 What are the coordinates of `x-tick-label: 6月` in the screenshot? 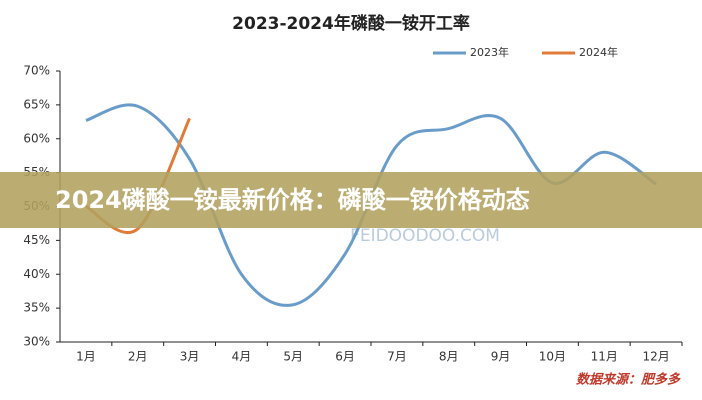 It's located at (345, 357).